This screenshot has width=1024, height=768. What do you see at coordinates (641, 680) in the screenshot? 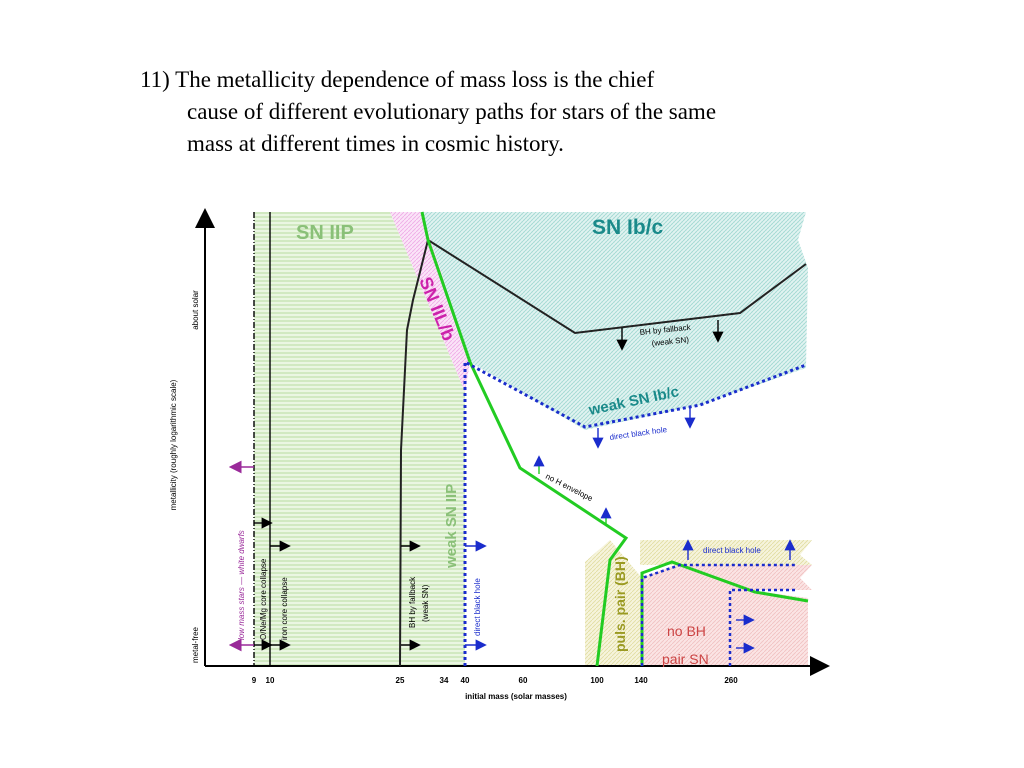
I see `x-tick-140: 140` at bounding box center [641, 680].